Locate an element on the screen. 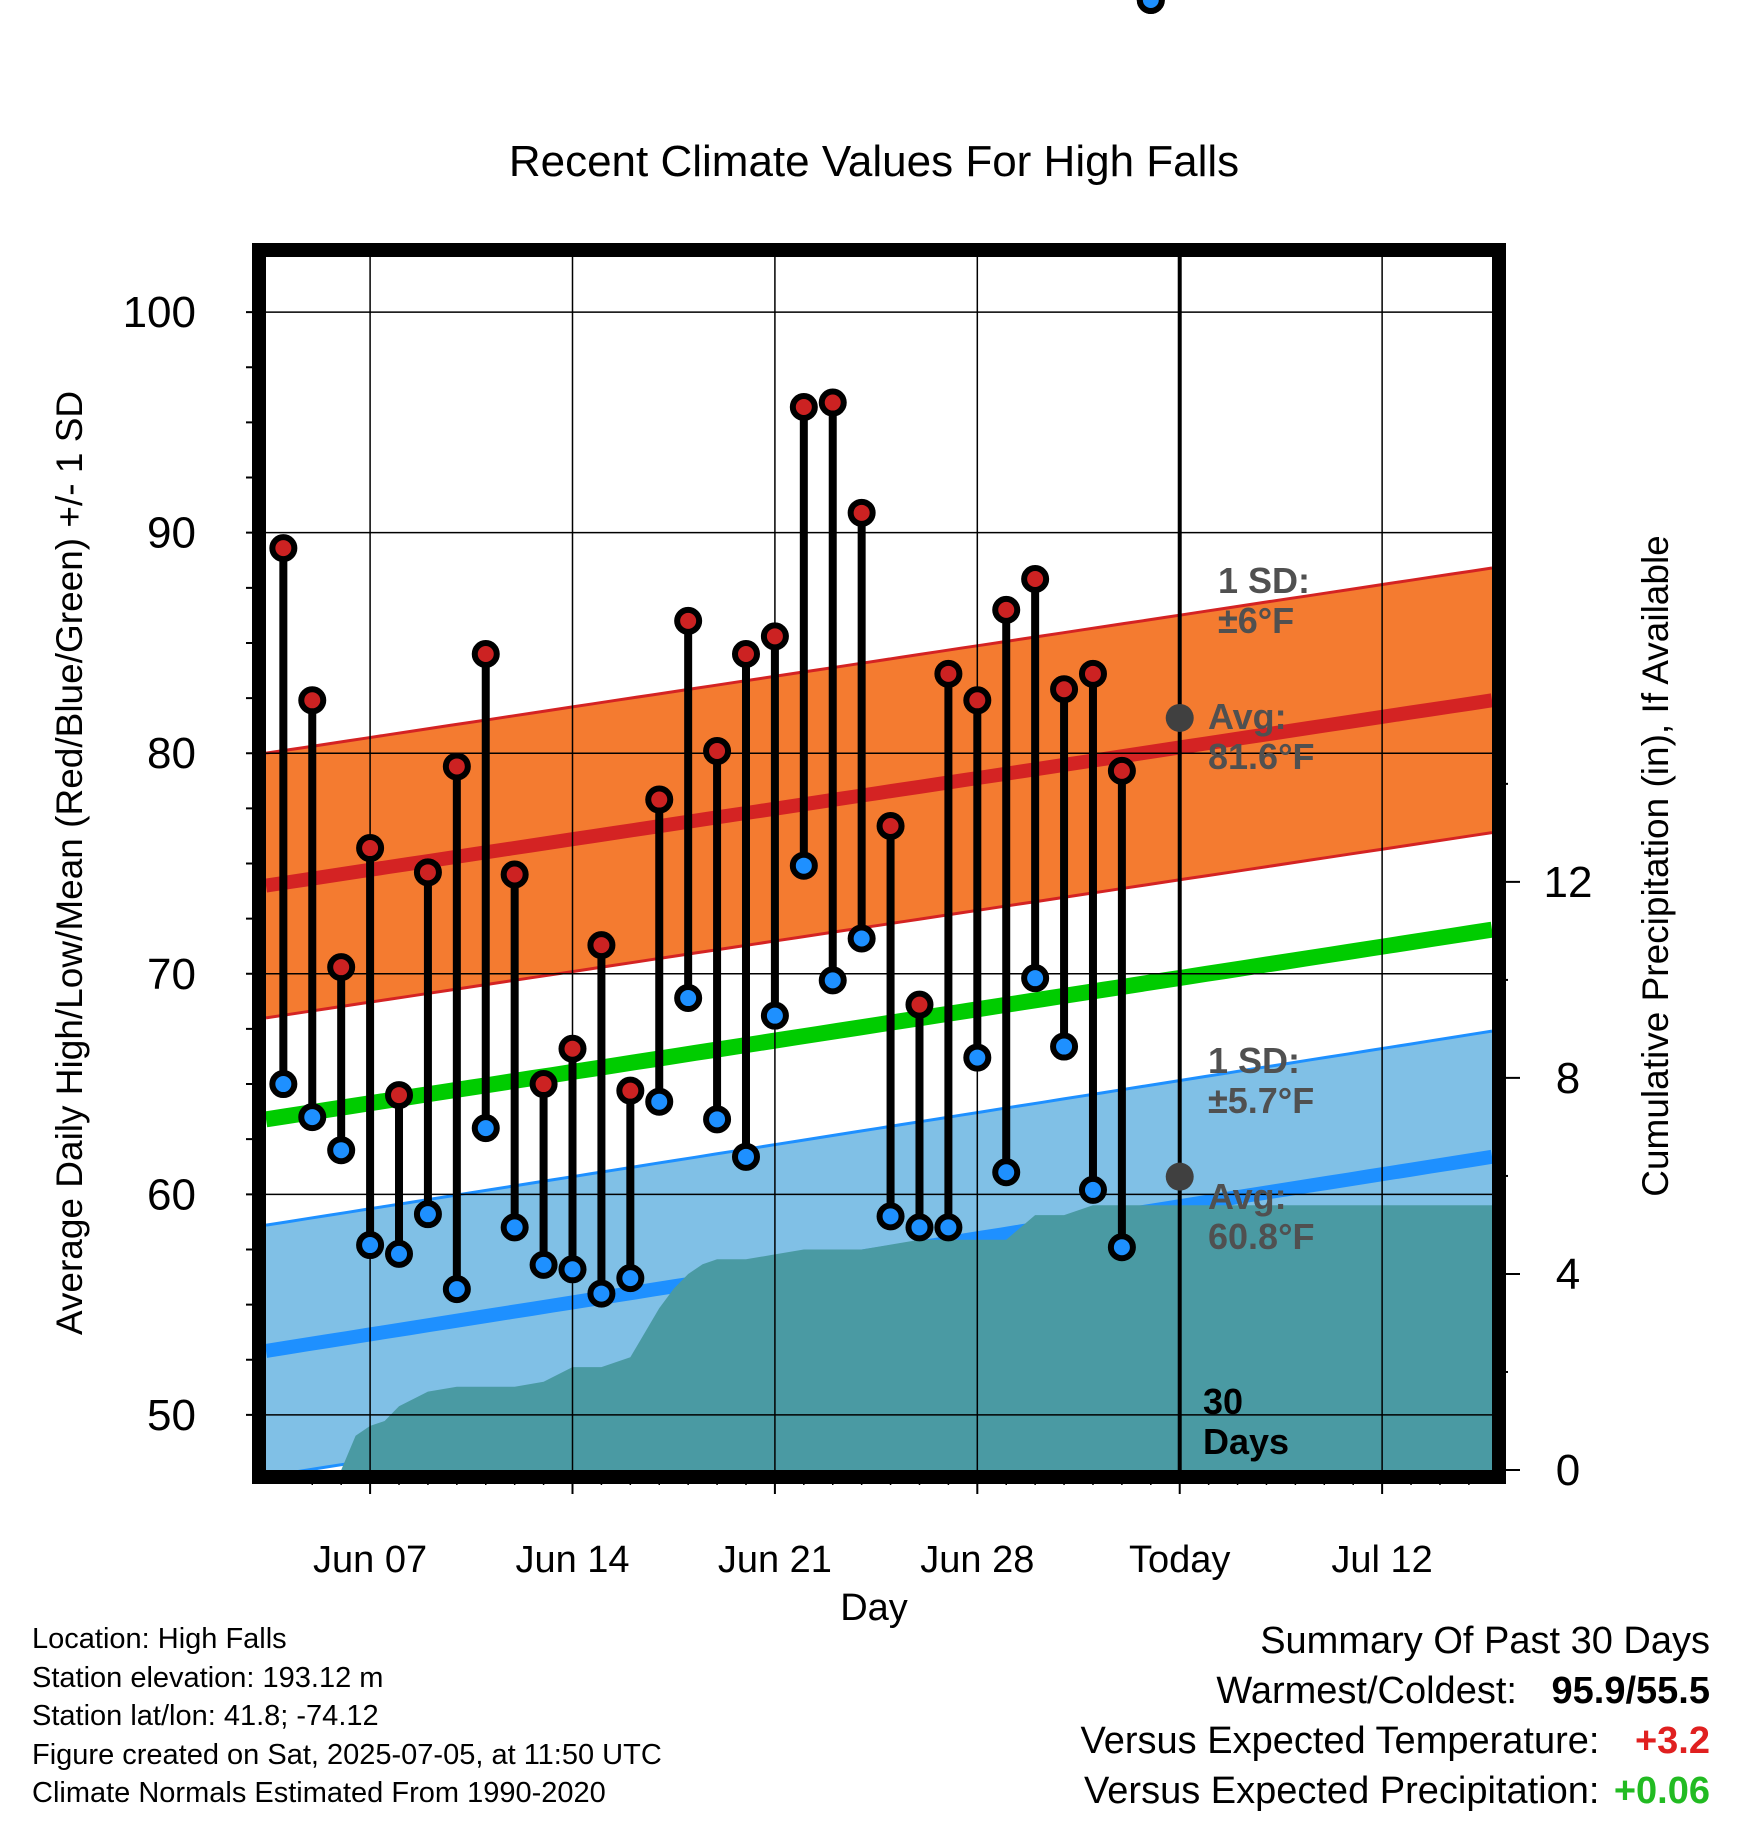 This screenshot has height=1828, width=1748. low-avg-label: 60.8°F is located at coordinates (1261, 1236).